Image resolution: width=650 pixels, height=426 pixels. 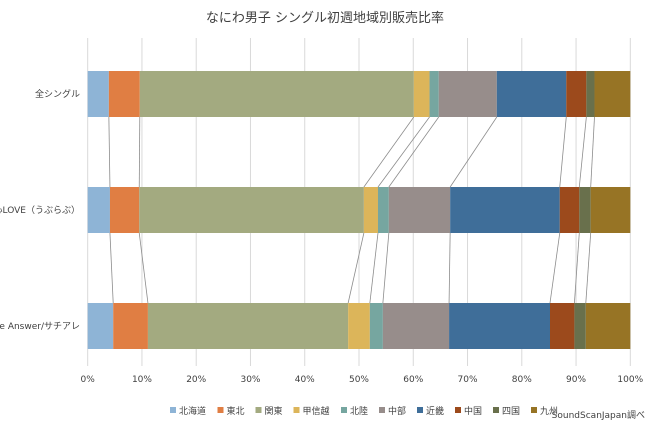 What do you see at coordinates (196, 380) in the screenshot?
I see `x-tick-label: 20%` at bounding box center [196, 380].